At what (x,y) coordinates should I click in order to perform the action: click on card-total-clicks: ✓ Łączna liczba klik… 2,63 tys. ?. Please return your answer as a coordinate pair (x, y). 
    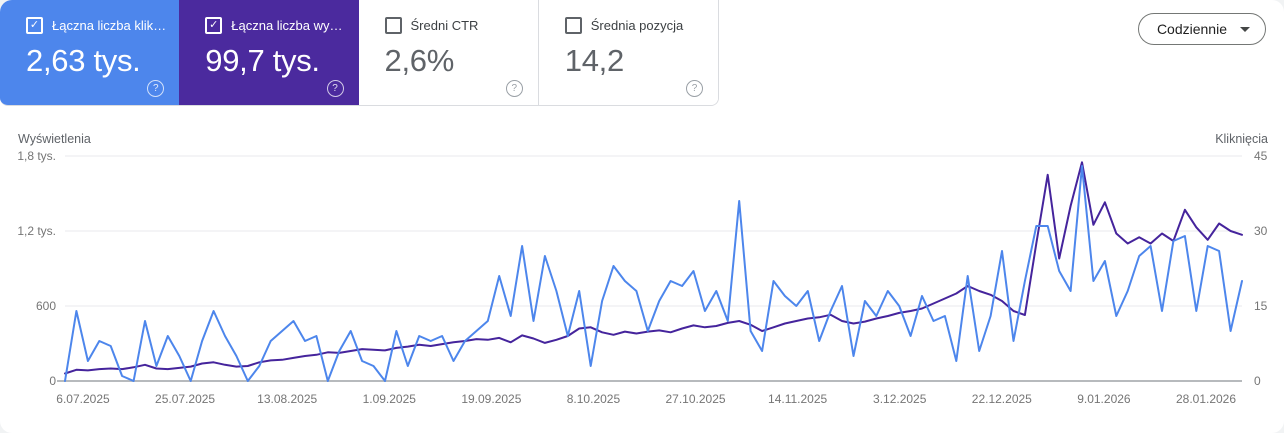
    Looking at the image, I should click on (90, 52).